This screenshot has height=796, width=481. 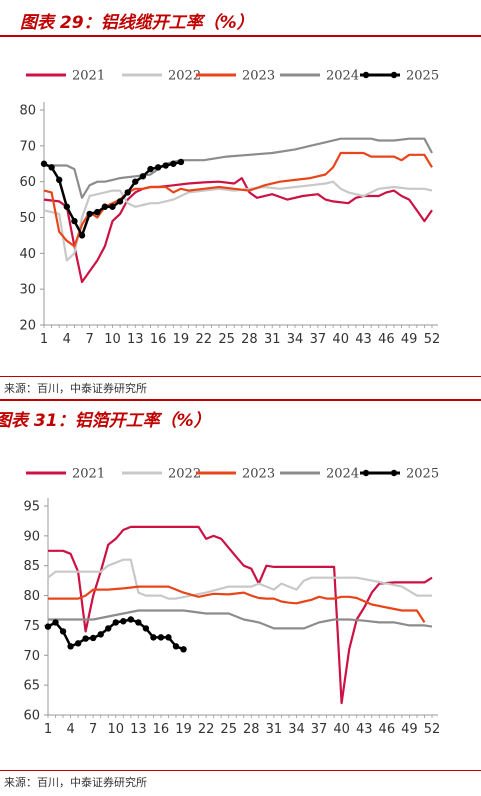 I want to click on y-tick-label: 75, so click(x=31, y=626).